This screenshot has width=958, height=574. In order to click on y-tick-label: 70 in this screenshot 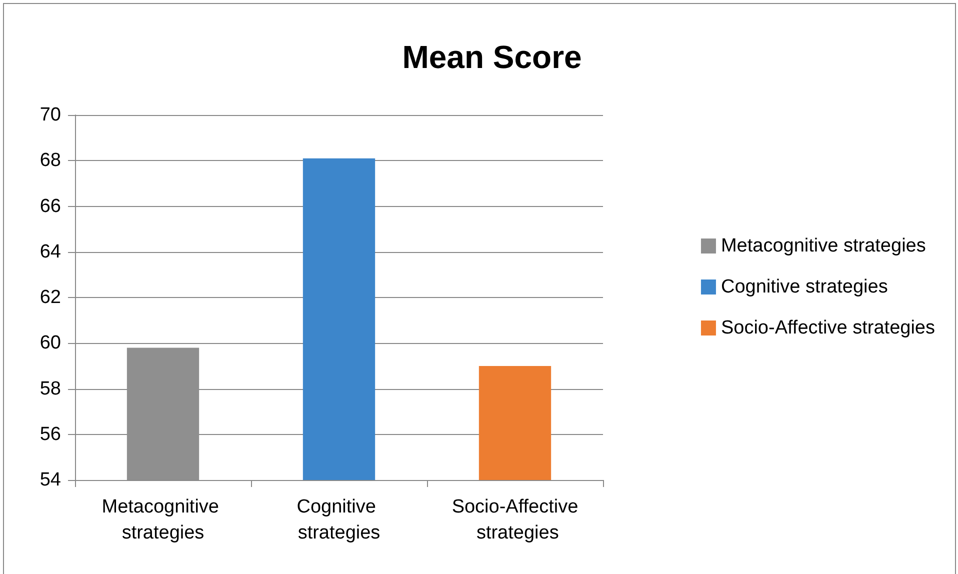, I will do `click(50, 115)`.